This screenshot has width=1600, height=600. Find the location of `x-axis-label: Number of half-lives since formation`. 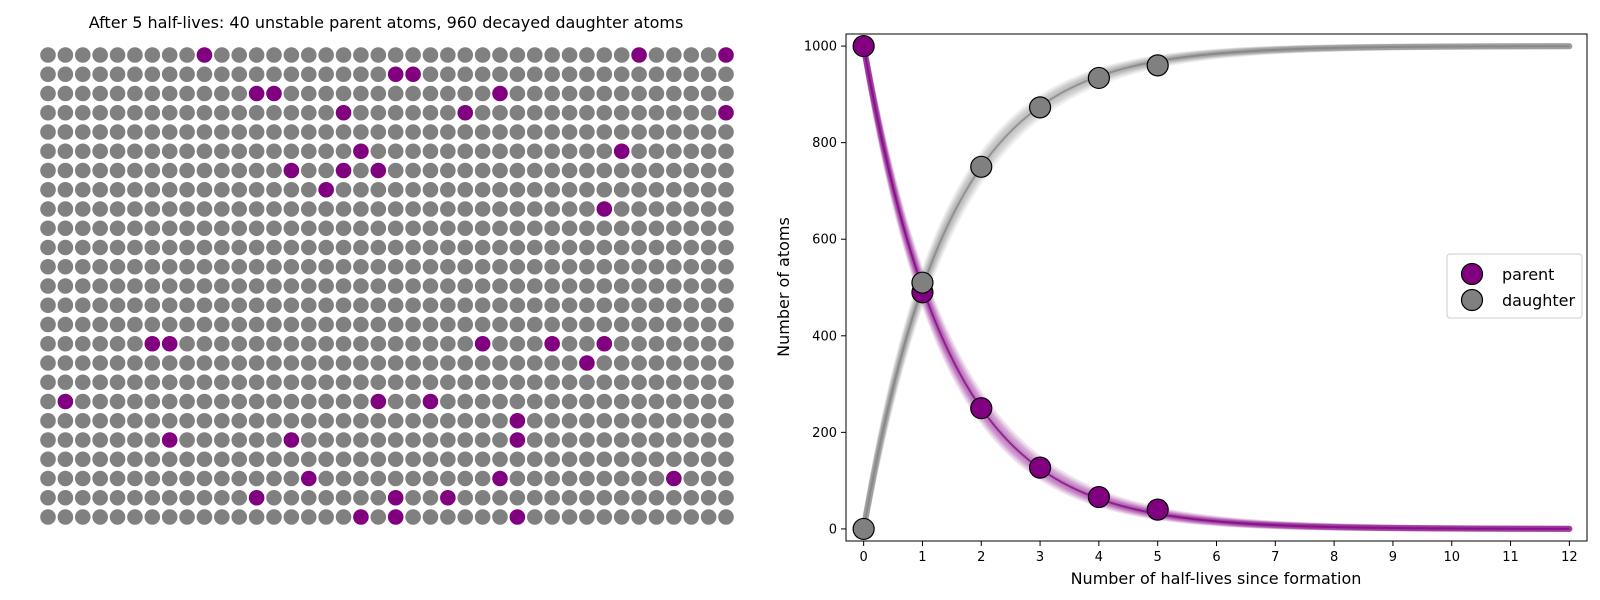

x-axis-label: Number of half-lives since formation is located at coordinates (1216, 578).